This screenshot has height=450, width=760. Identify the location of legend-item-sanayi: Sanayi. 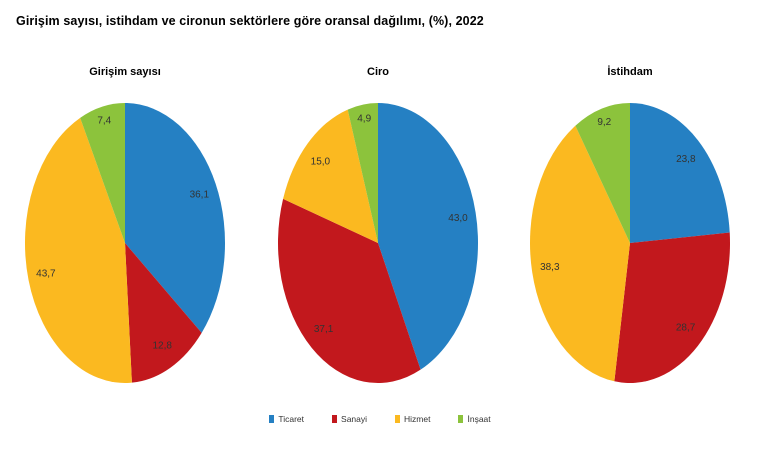
(349, 419).